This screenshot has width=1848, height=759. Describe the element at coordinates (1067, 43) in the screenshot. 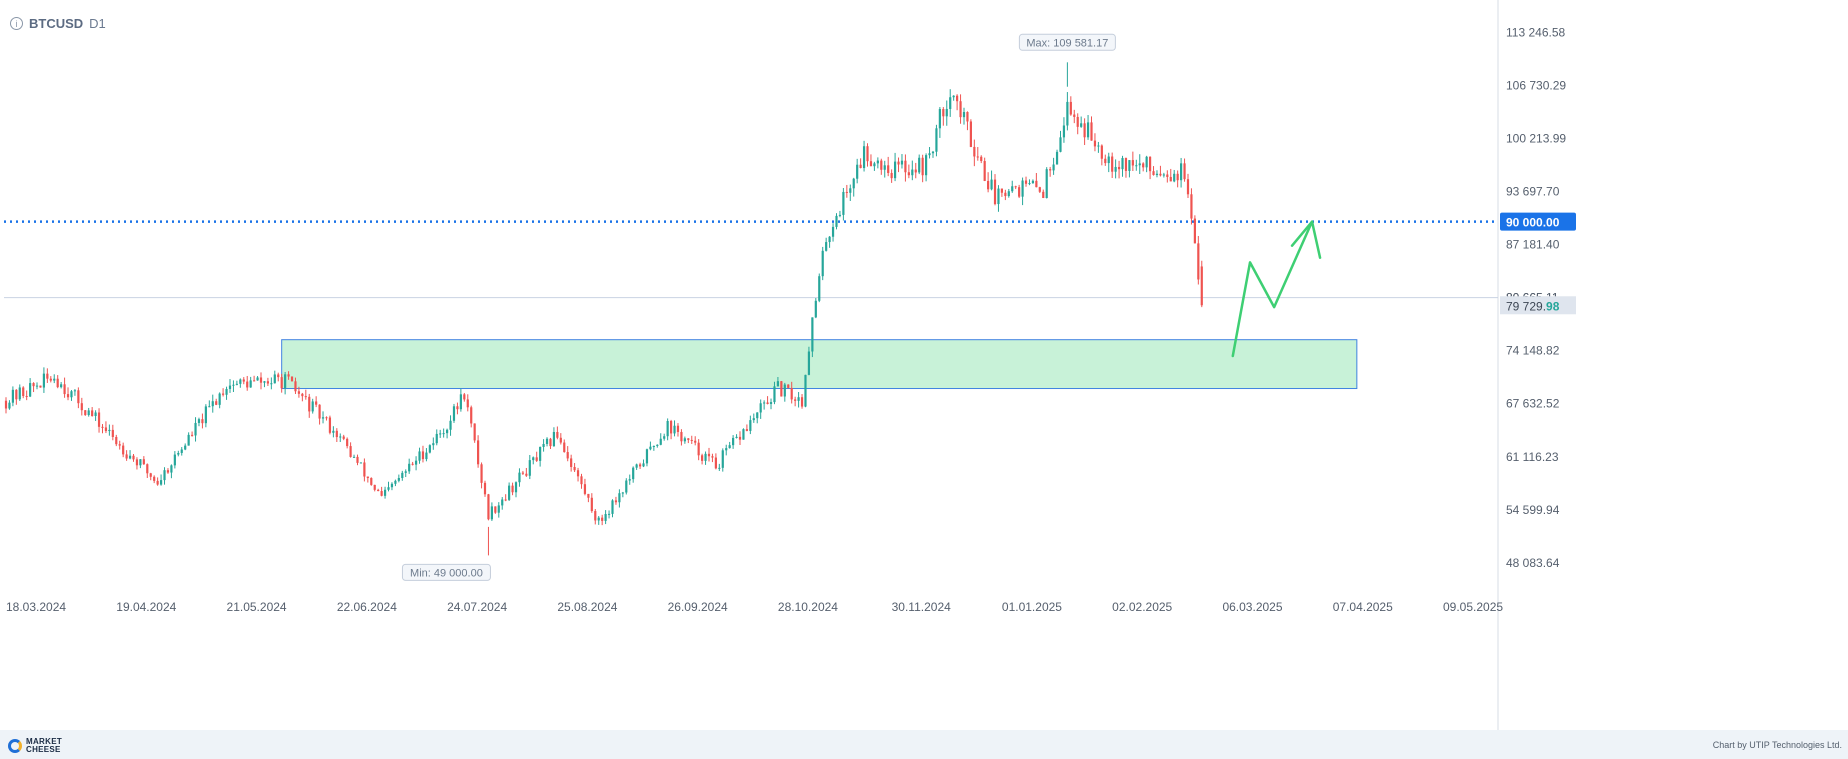

I see `max-label: Max: 109 581.17` at that location.